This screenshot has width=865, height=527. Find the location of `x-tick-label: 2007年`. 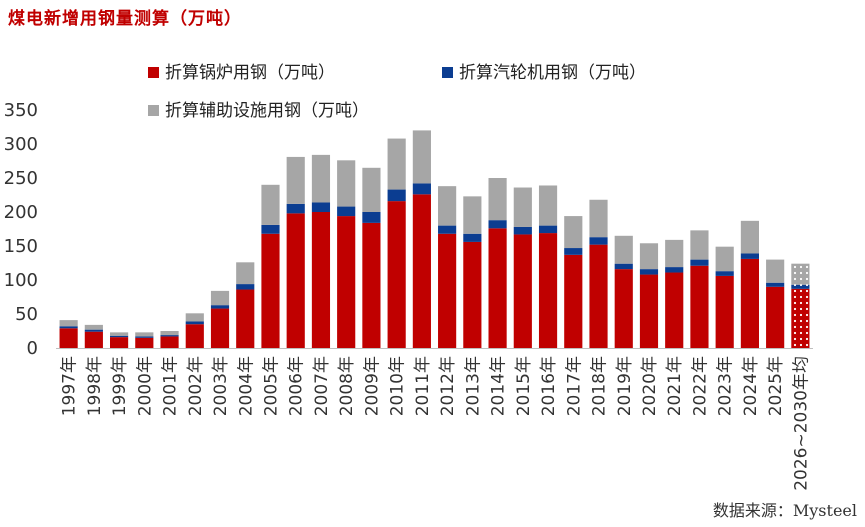

x-tick-label: 2007年 is located at coordinates (322, 386).